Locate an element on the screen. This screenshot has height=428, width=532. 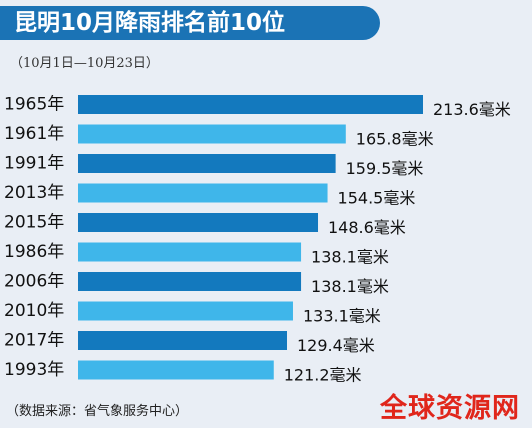
category-label: 1993年 is located at coordinates (34, 370).